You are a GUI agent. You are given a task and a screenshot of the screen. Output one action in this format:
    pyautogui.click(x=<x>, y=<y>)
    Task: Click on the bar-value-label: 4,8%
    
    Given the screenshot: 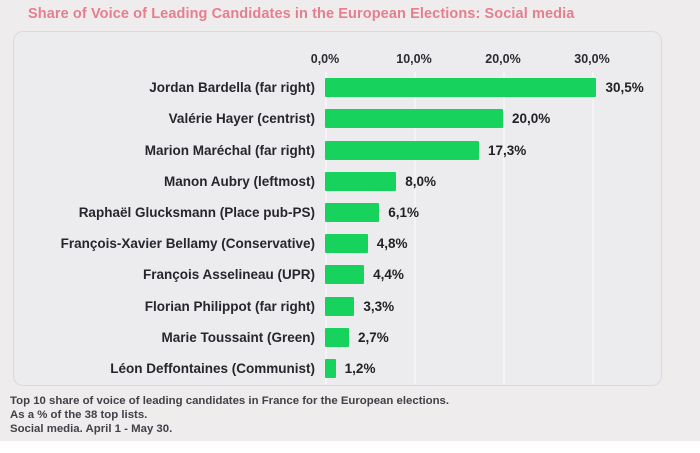 What is the action you would take?
    pyautogui.click(x=392, y=244)
    